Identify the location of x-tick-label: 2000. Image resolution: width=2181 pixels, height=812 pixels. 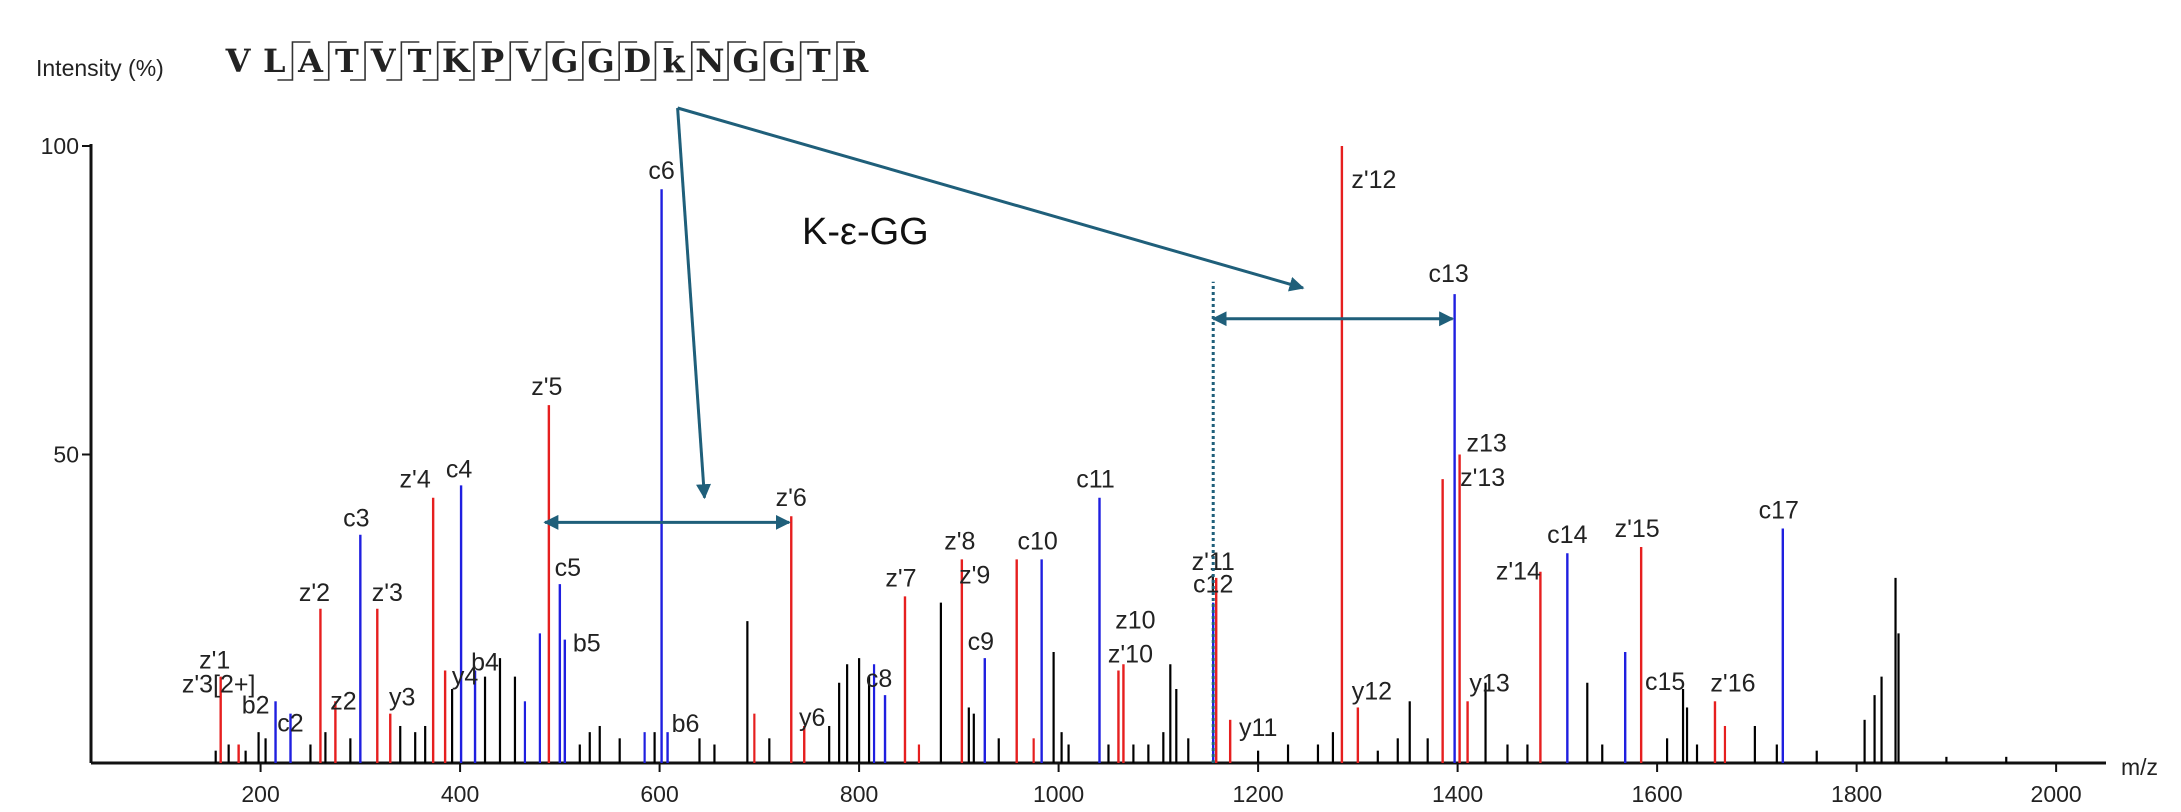
(2056, 794).